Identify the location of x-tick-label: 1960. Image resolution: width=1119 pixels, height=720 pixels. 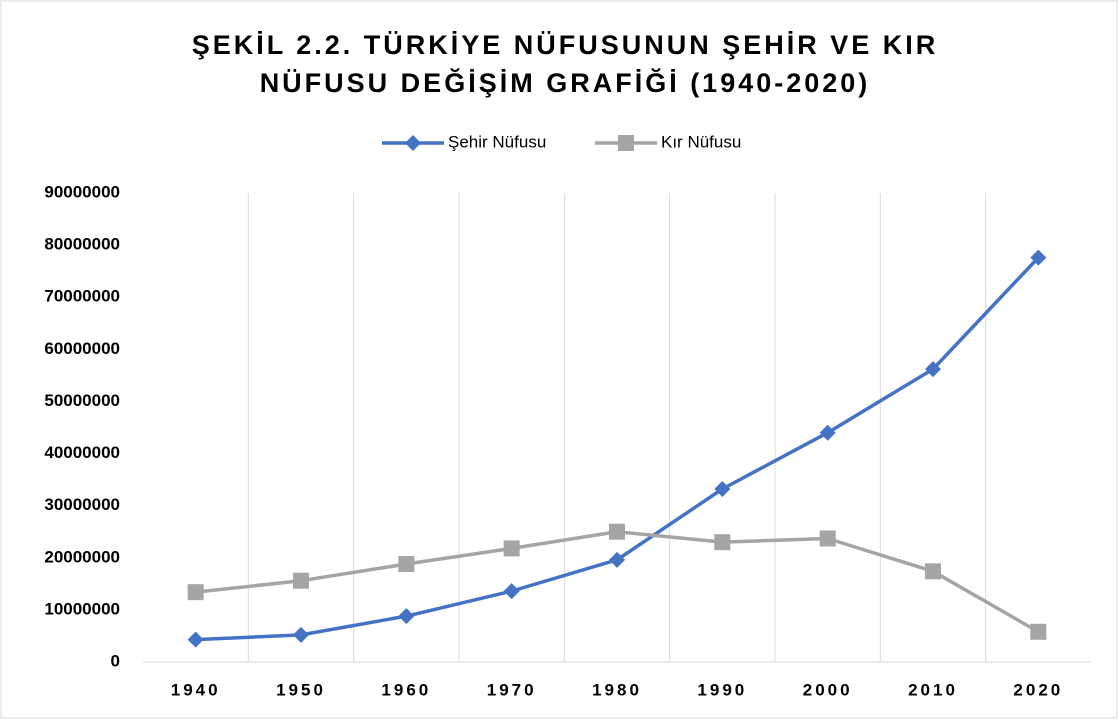
(406, 689).